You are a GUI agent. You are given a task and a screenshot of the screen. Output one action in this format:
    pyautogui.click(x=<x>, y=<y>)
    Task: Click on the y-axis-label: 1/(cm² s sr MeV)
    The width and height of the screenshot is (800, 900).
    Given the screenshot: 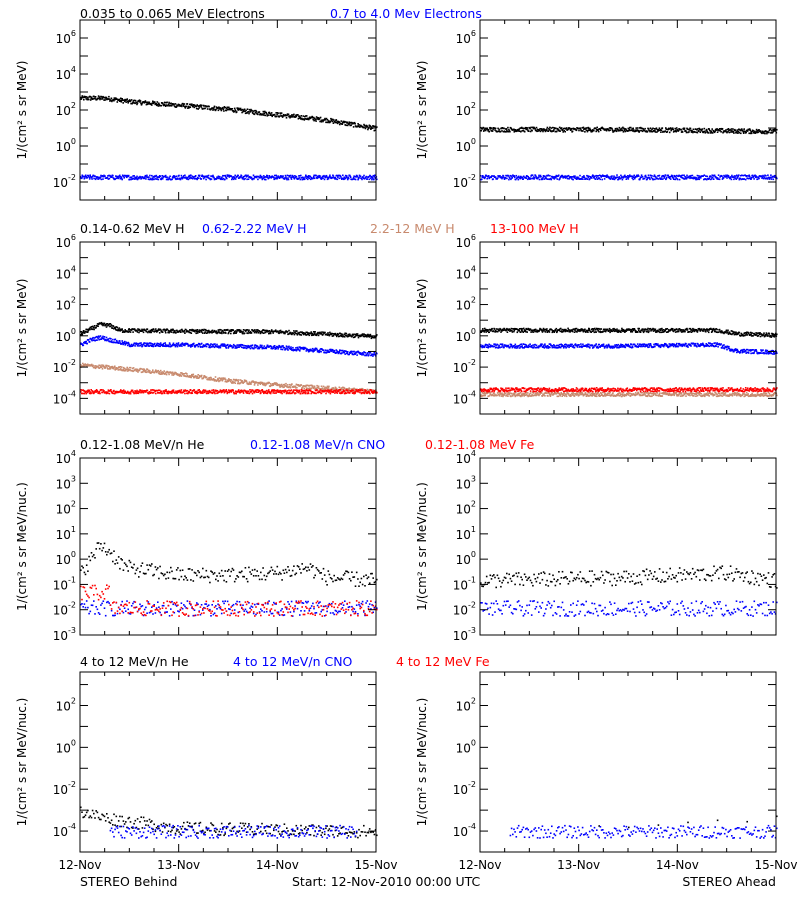 What is the action you would take?
    pyautogui.click(x=22, y=110)
    